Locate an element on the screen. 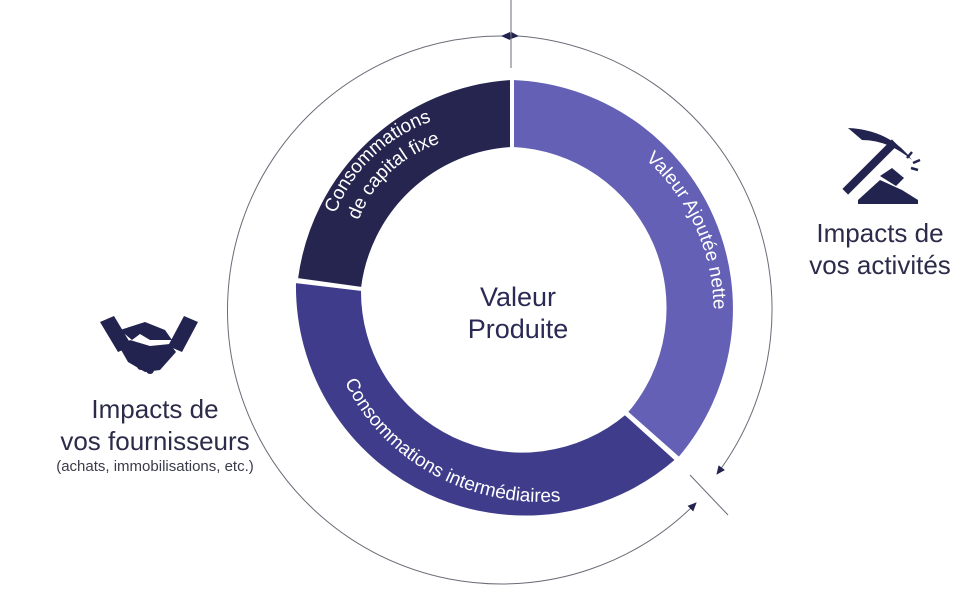 This screenshot has height=600, width=978. bottom-separator-line is located at coordinates (709, 495).